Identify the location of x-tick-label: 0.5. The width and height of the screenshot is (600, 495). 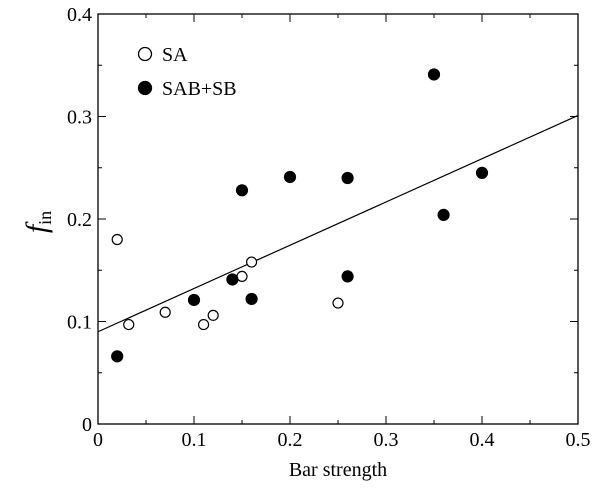
(578, 440).